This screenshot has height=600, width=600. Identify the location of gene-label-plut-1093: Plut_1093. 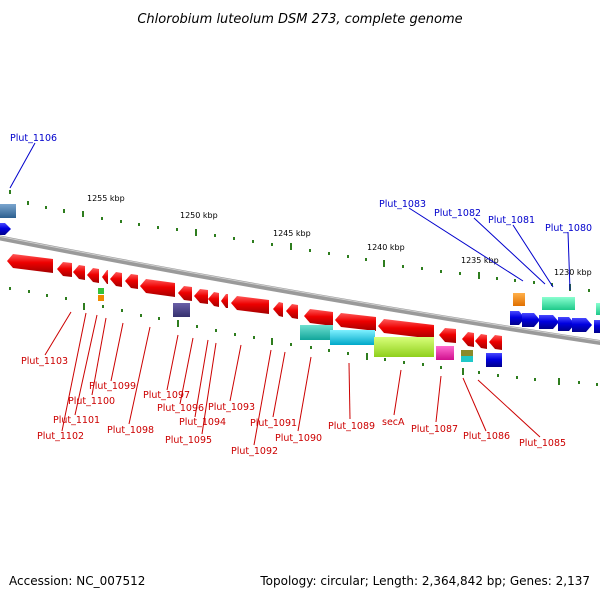
(231, 407).